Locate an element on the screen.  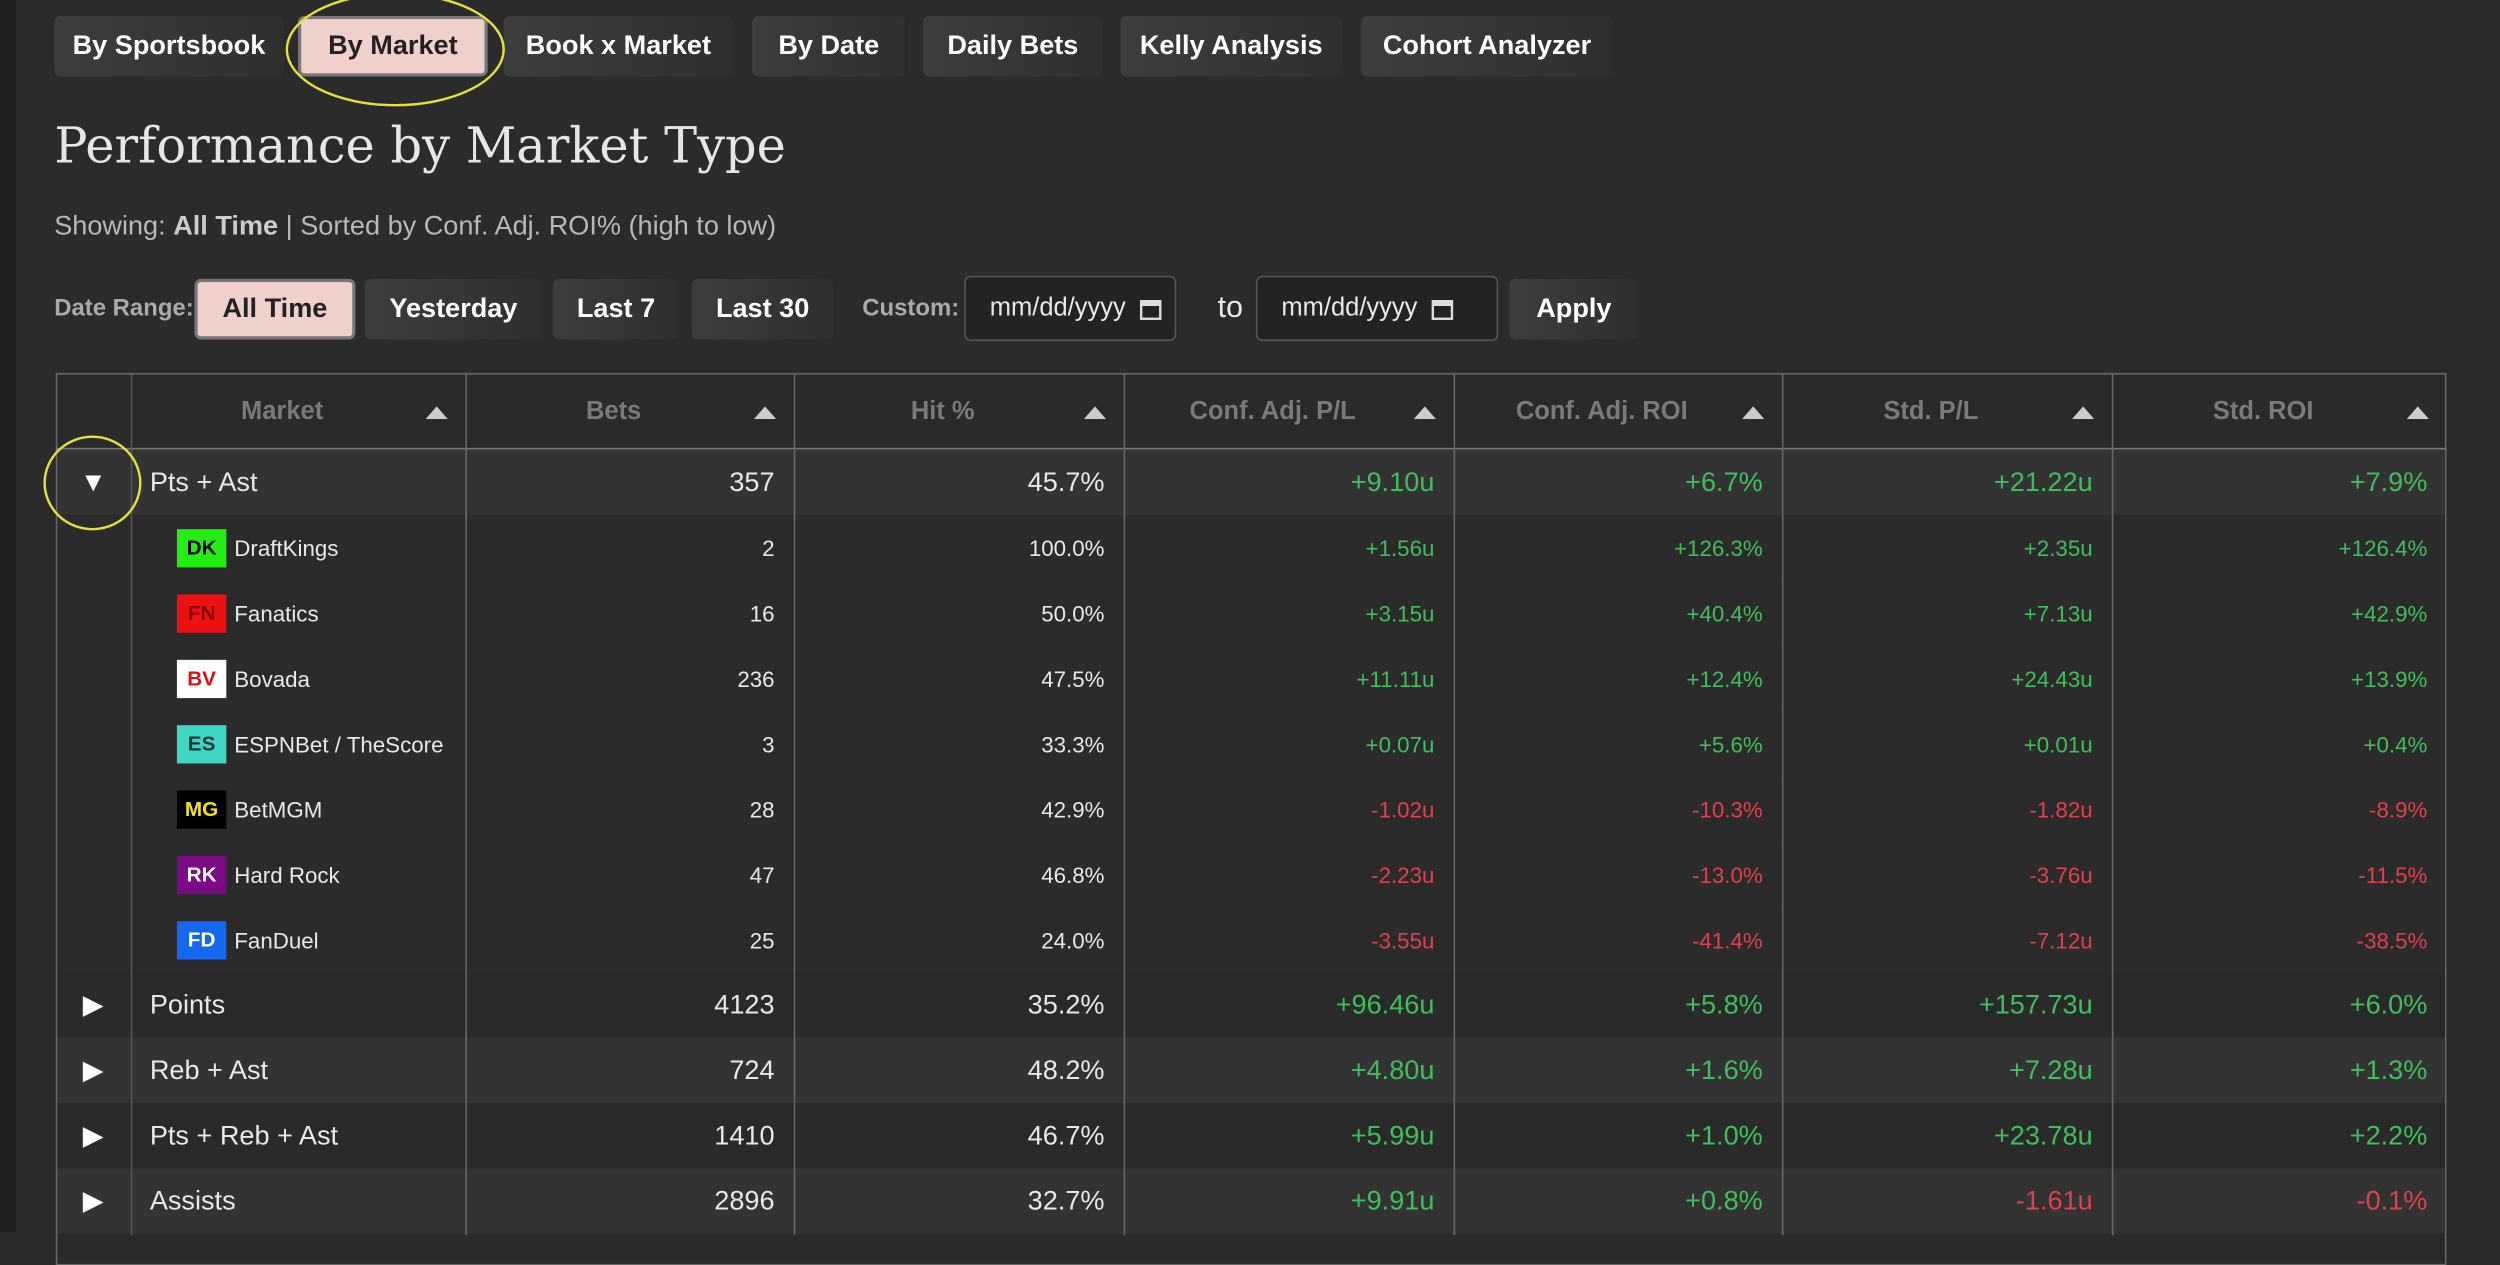
tab: By Market is located at coordinates (393, 46).